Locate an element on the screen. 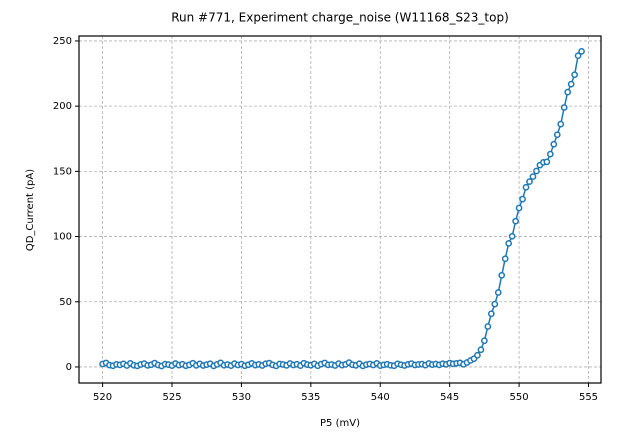 The width and height of the screenshot is (623, 437). x-tick-label: 520 is located at coordinates (102, 397).